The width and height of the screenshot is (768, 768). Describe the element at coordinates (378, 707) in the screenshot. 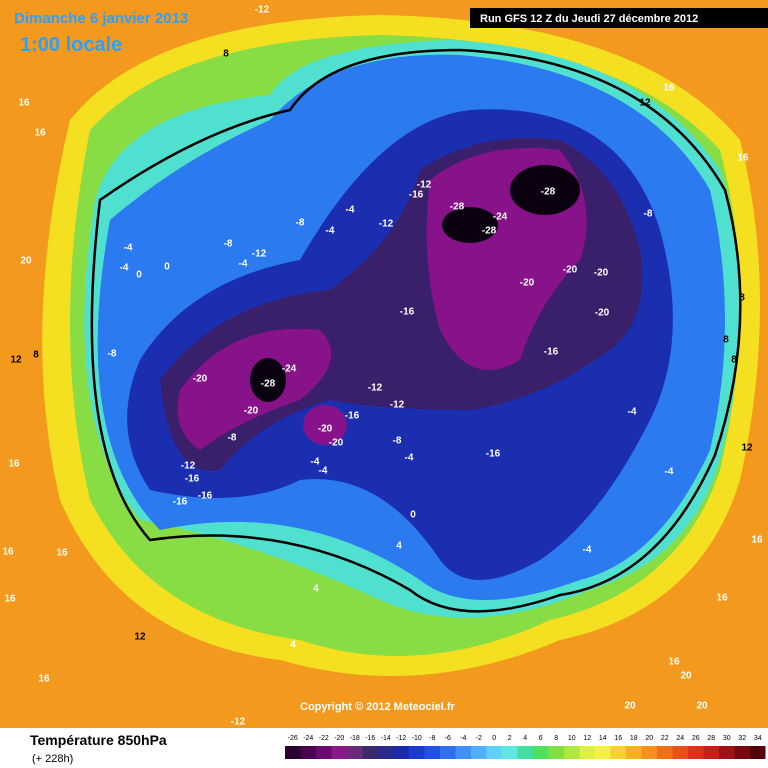

I see `copyright: Copyright © 2012 Meteociel.fr` at that location.